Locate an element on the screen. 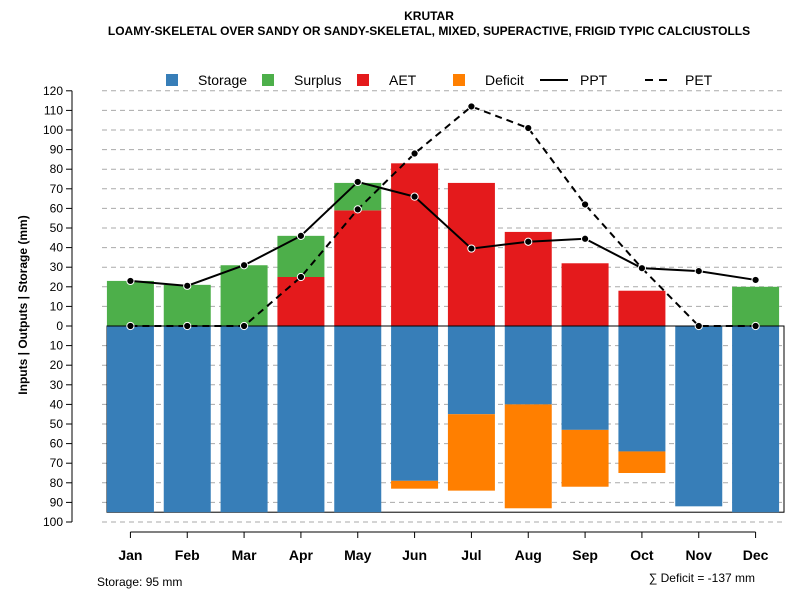 This screenshot has height=605, width=800. x-tick-label: Mar is located at coordinates (244, 555).